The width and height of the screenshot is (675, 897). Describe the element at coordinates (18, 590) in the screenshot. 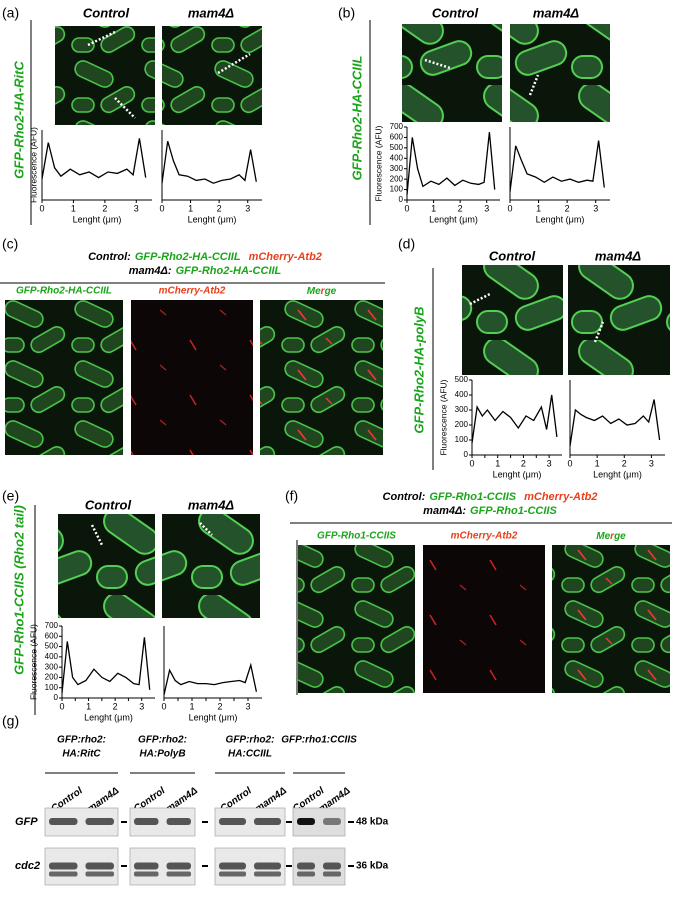

I see `label: GFP-Rho1-CCIIS (Rho2 tail)` at that location.